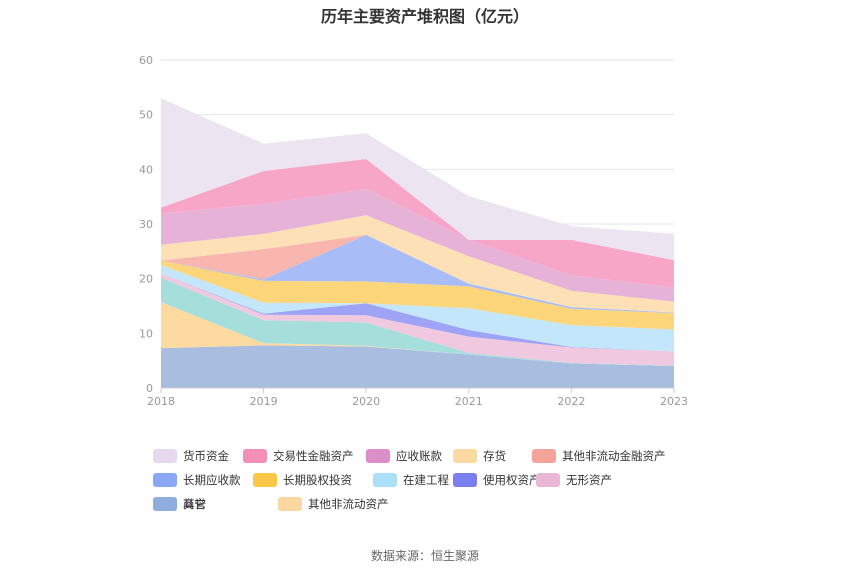  I want to click on legend-item: 使用权资产, so click(497, 480).